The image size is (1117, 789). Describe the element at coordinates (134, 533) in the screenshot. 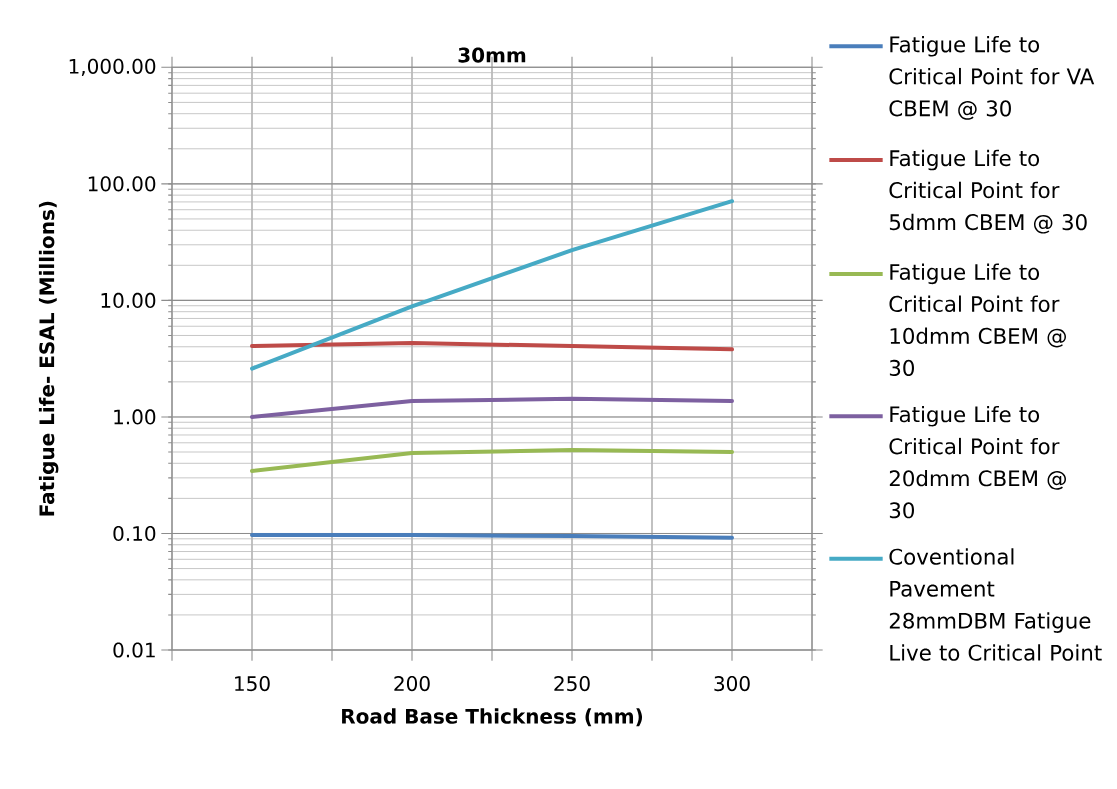

I see `y-tick-label: 0.10` at that location.